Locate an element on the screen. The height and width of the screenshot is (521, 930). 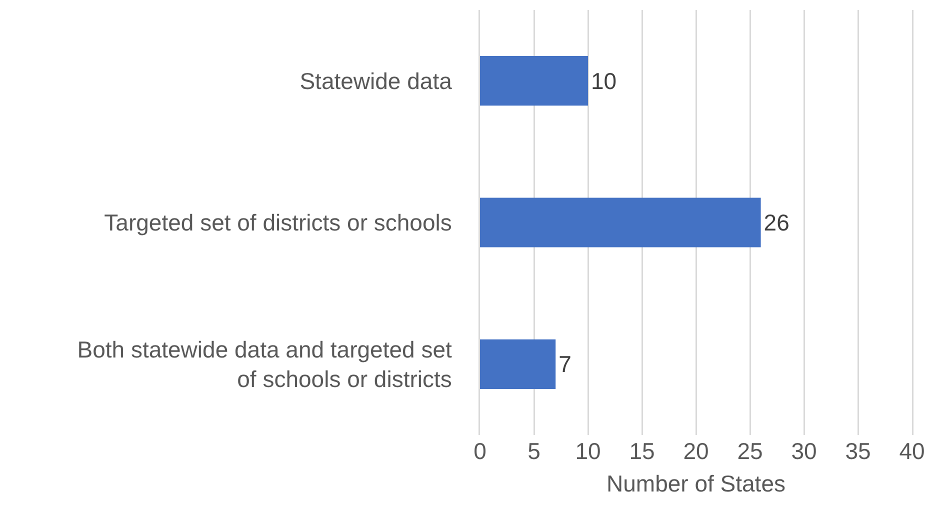
x-tick-label: 25 is located at coordinates (750, 451).